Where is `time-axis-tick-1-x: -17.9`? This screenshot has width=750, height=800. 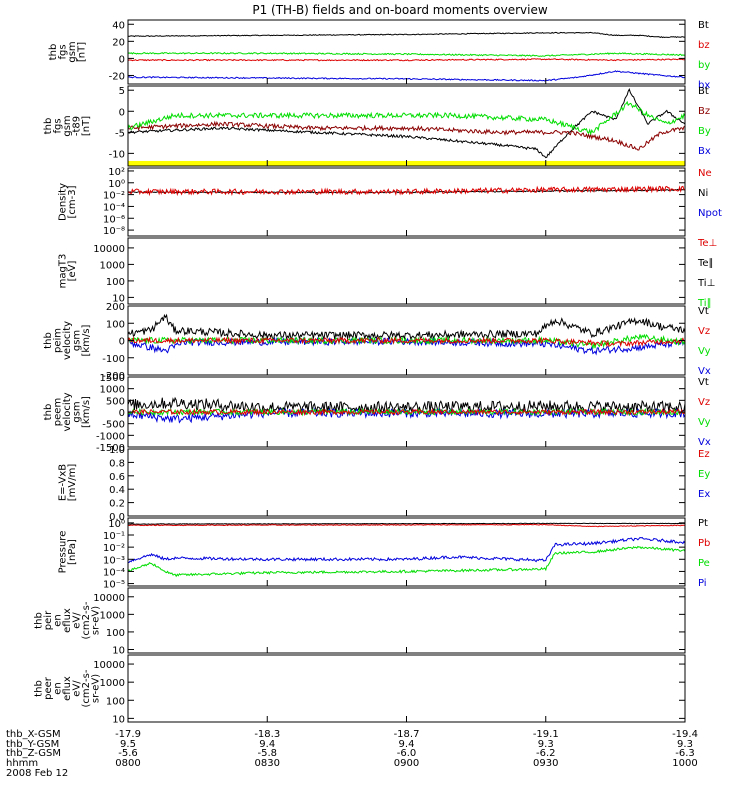
time-axis-tick-1-x: -17.9 is located at coordinates (128, 734).